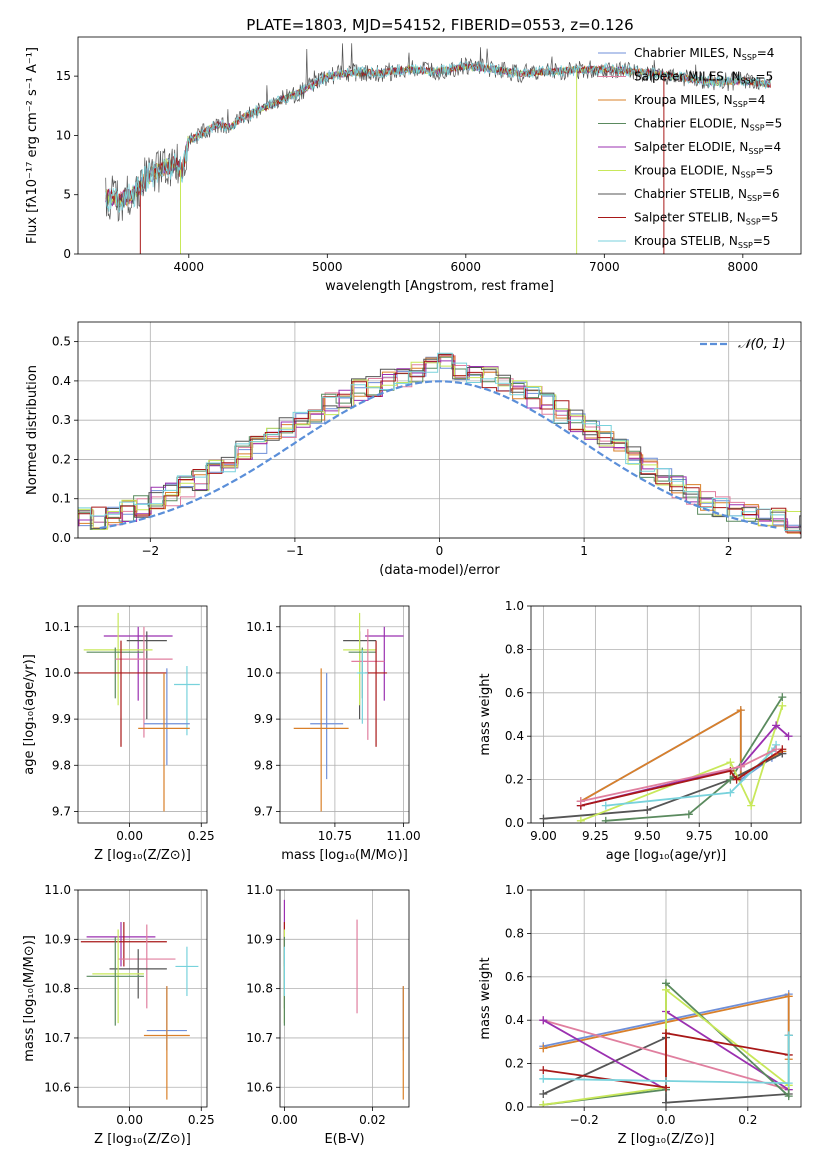 The height and width of the screenshot is (1170, 819). I want to click on y-tick-label: 10.6, so click(259, 1087).